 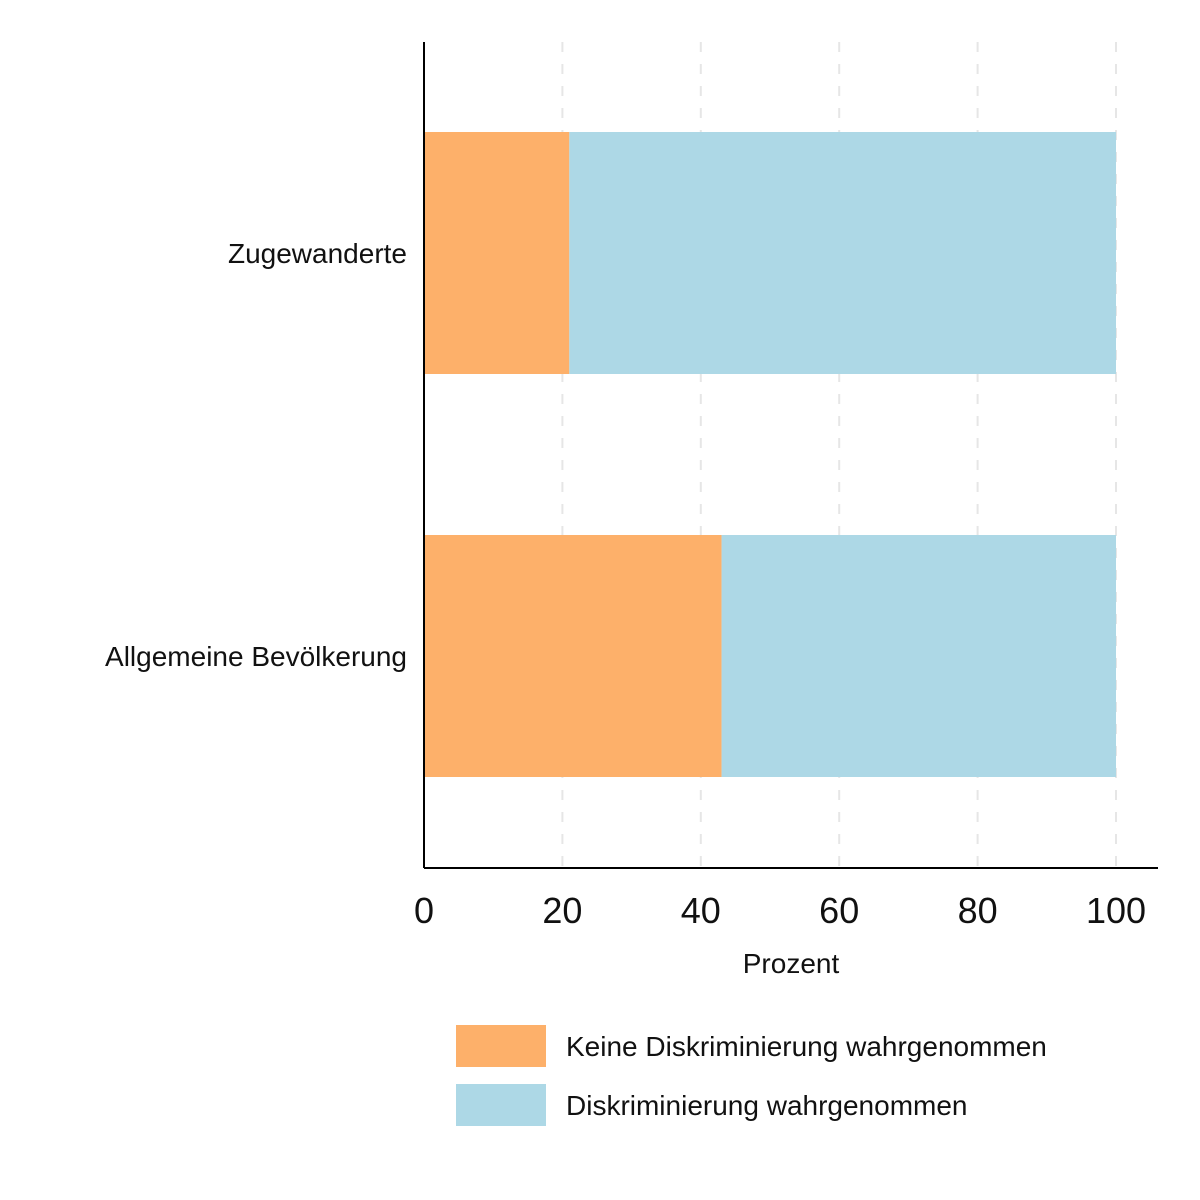 What do you see at coordinates (978, 910) in the screenshot?
I see `x-tick-label-80: 80` at bounding box center [978, 910].